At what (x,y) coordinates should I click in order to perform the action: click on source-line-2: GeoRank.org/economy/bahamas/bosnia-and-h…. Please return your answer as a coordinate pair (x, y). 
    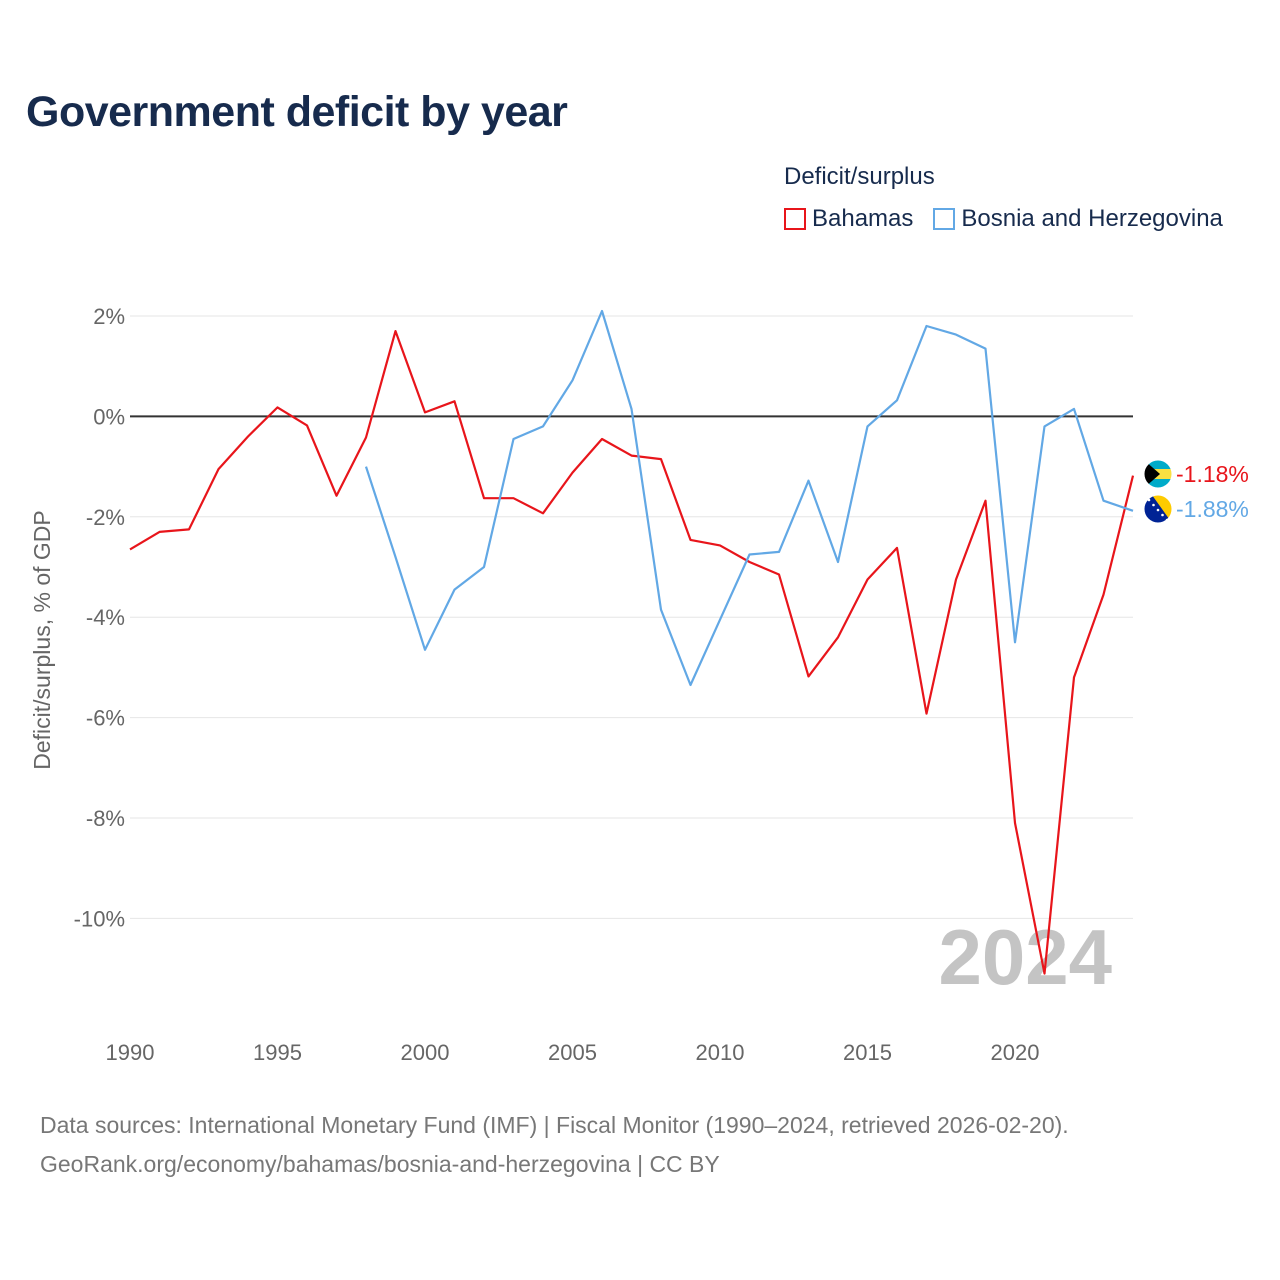
    Looking at the image, I should click on (380, 1164).